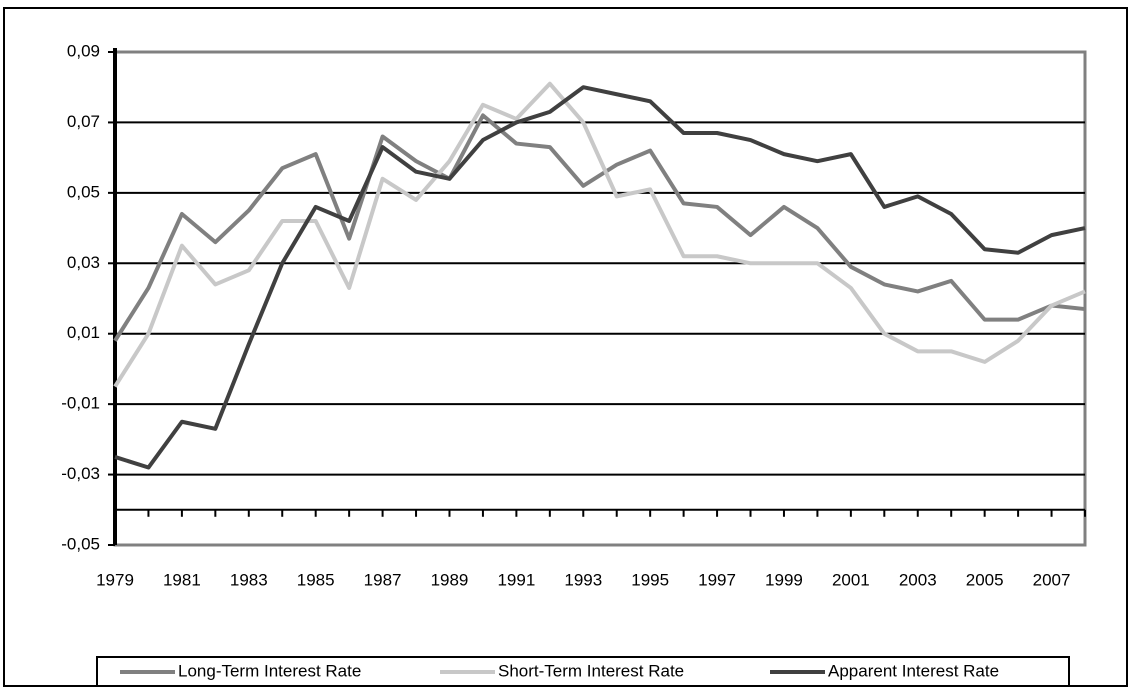 This screenshot has width=1129, height=693. I want to click on x-tick-label: 1993, so click(583, 579).